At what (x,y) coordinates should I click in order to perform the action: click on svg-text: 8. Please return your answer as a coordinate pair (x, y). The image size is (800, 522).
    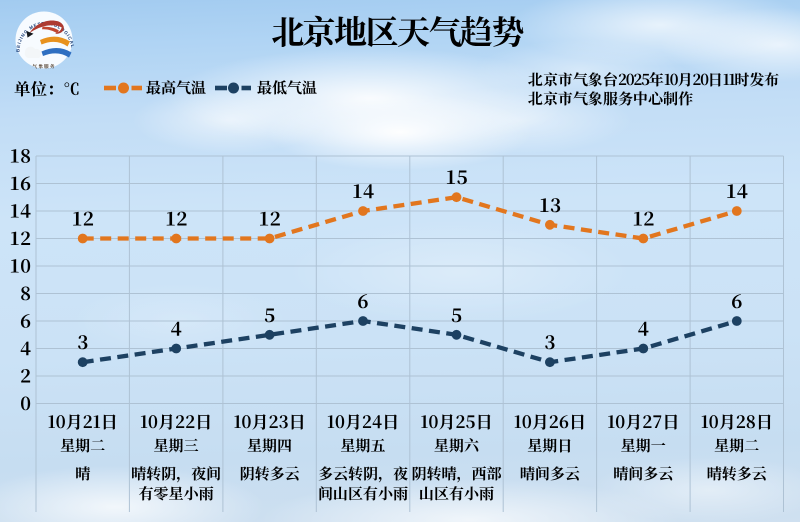
    Looking at the image, I should click on (25, 293).